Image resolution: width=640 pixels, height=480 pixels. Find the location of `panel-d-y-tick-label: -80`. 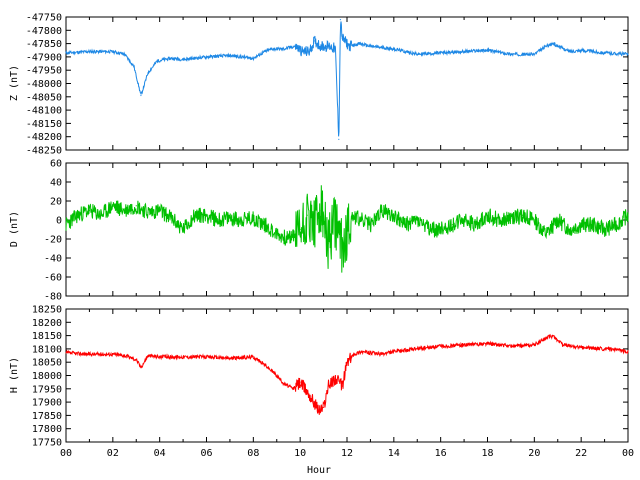

panel-d-y-tick-label: -80 is located at coordinates (53, 297).